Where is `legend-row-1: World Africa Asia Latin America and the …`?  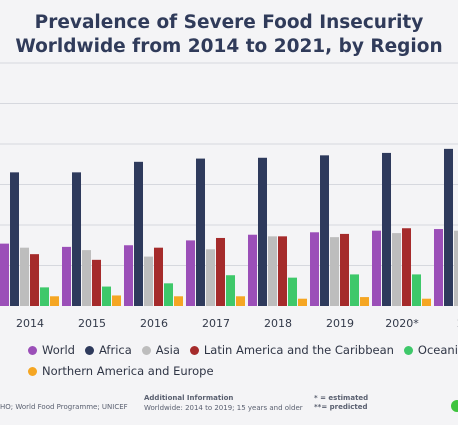
legend-row-1: World Africa Asia Latin America and the … is located at coordinates (243, 350).